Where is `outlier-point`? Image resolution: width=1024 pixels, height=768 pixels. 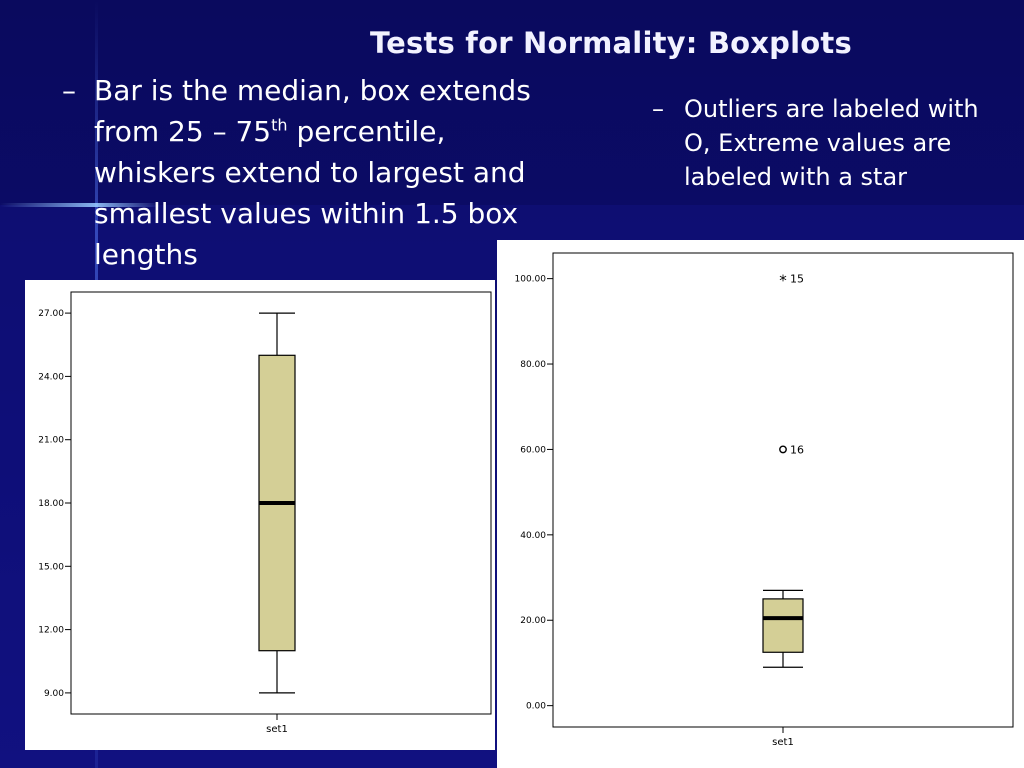 outlier-point is located at coordinates (783, 449).